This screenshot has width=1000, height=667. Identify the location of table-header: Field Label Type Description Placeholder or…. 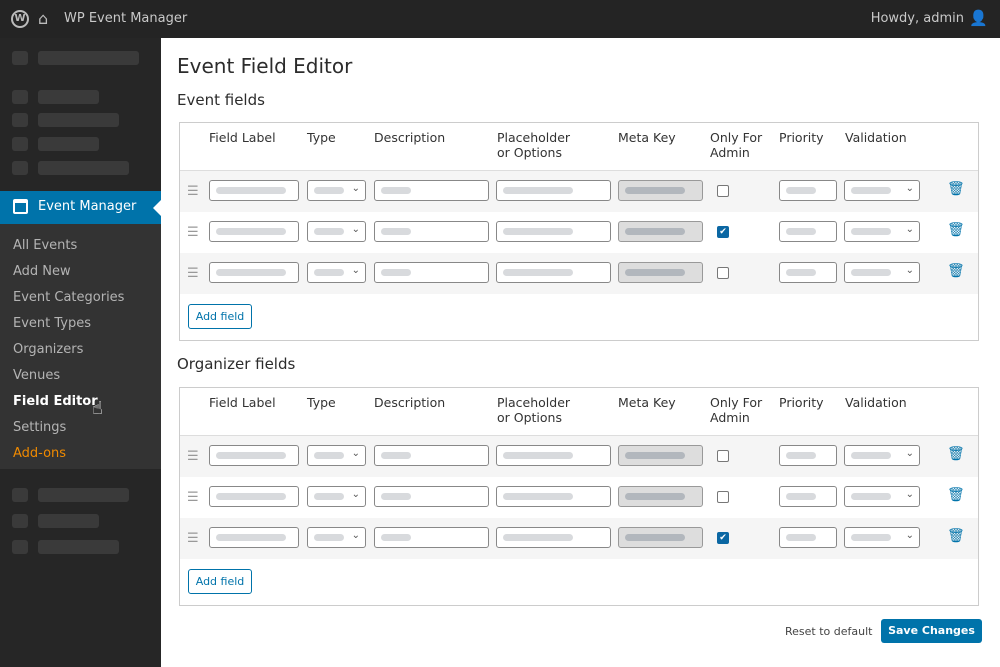
(579, 412).